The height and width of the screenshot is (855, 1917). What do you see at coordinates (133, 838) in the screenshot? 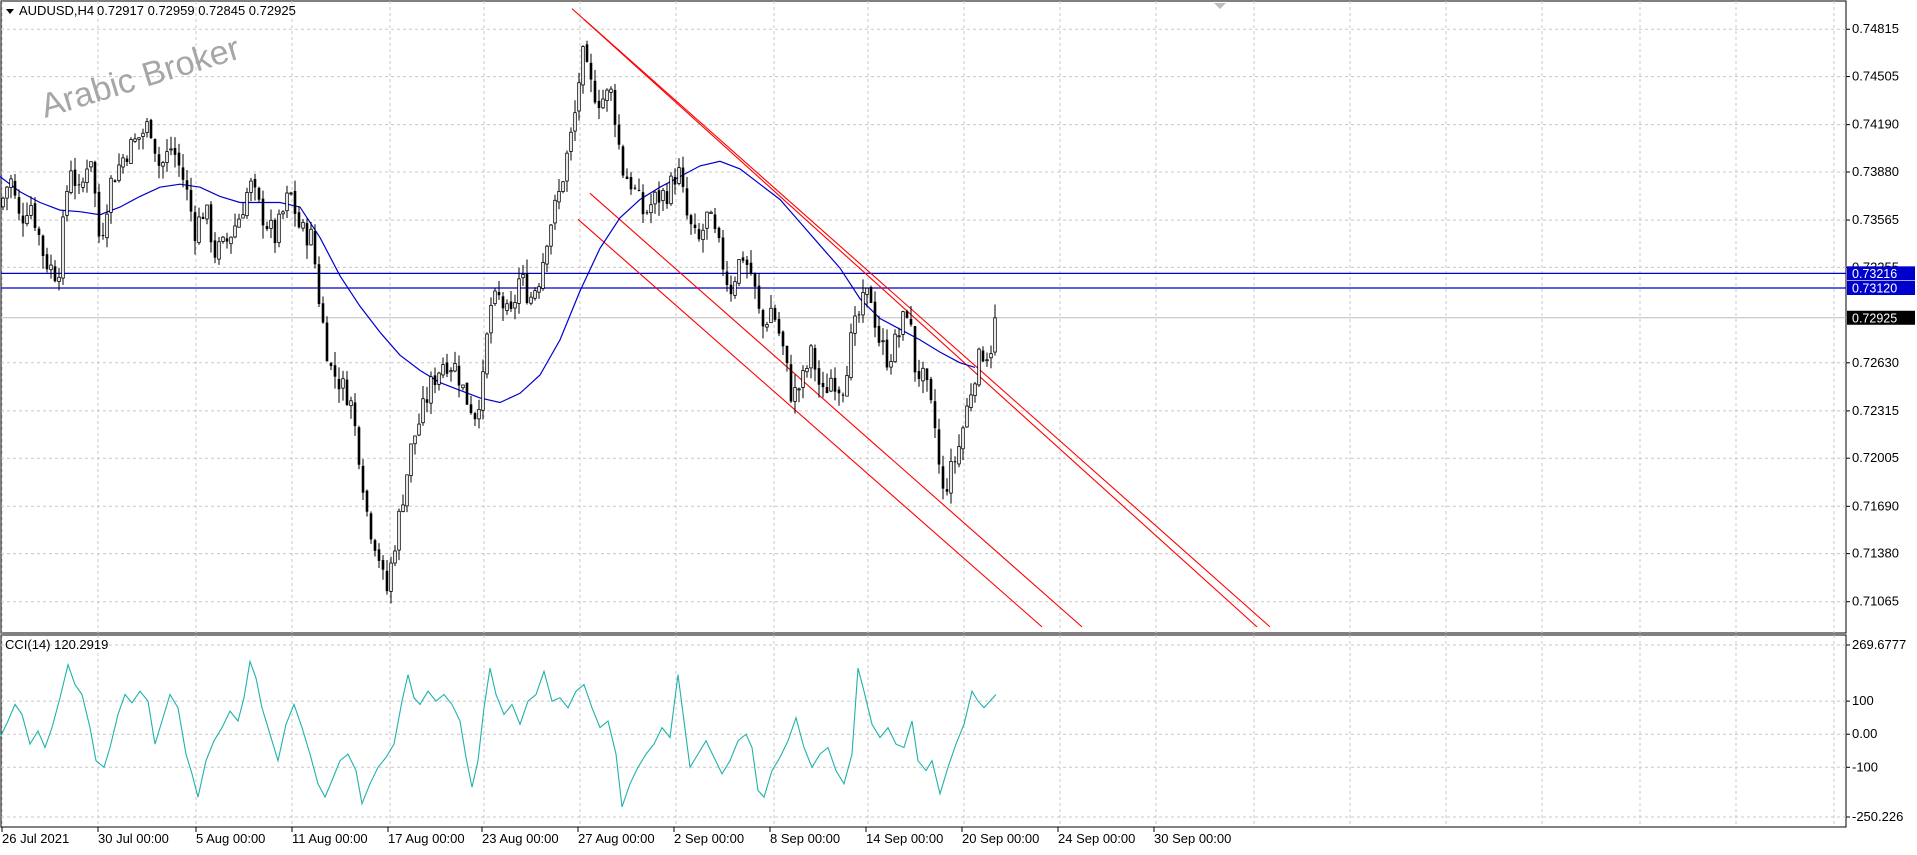
I see `time-tick-label: 30 Jul 00:00` at bounding box center [133, 838].